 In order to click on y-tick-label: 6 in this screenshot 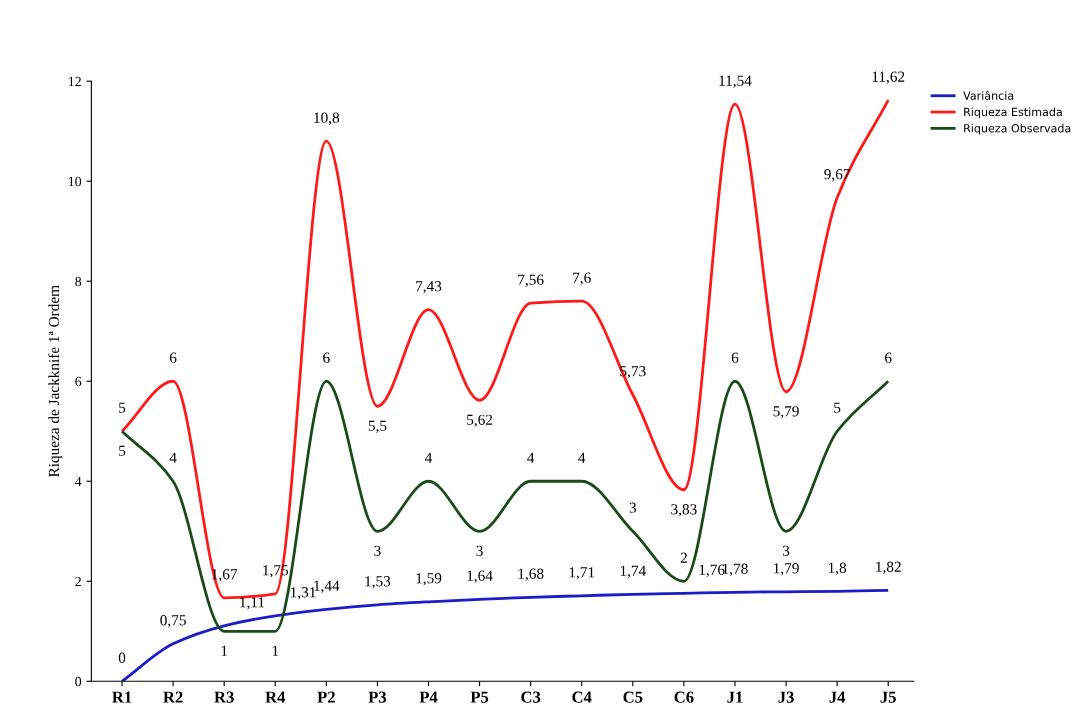, I will do `click(78, 381)`.